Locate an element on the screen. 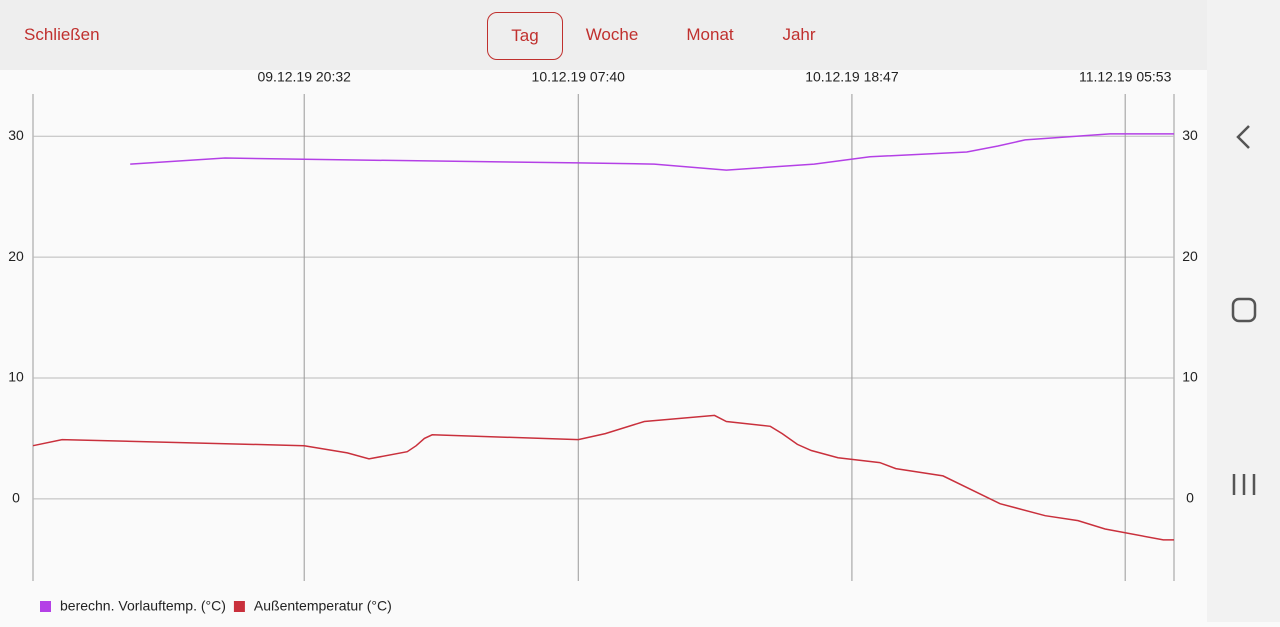 The height and width of the screenshot is (627, 1280). y-tick-label-right: 0 is located at coordinates (1190, 498).